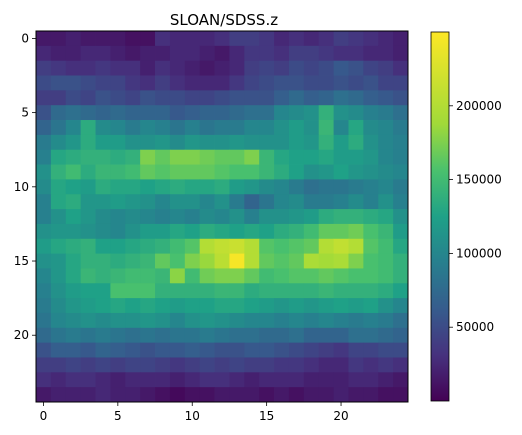  Describe the element at coordinates (340, 416) in the screenshot. I see `x-tick-label: 20` at that location.